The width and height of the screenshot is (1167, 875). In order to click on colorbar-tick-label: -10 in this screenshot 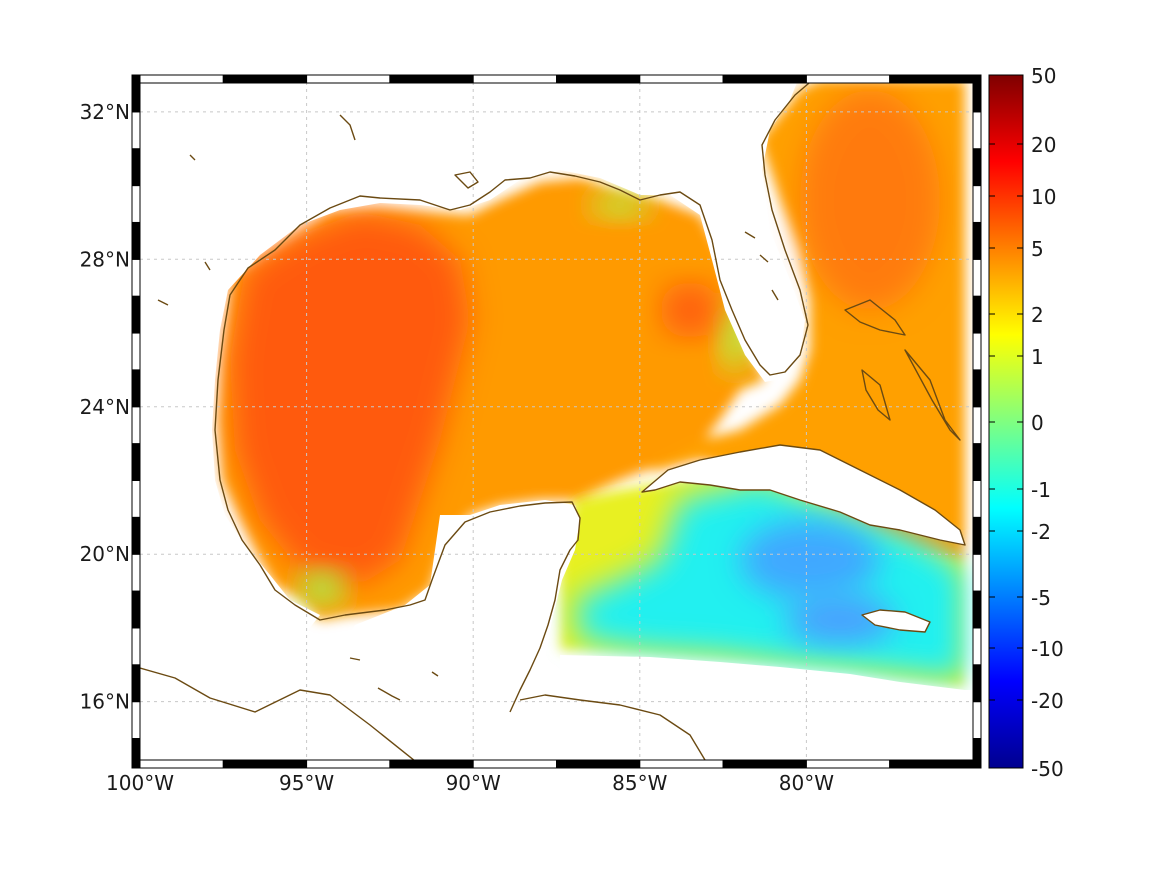, I will do `click(1047, 649)`.